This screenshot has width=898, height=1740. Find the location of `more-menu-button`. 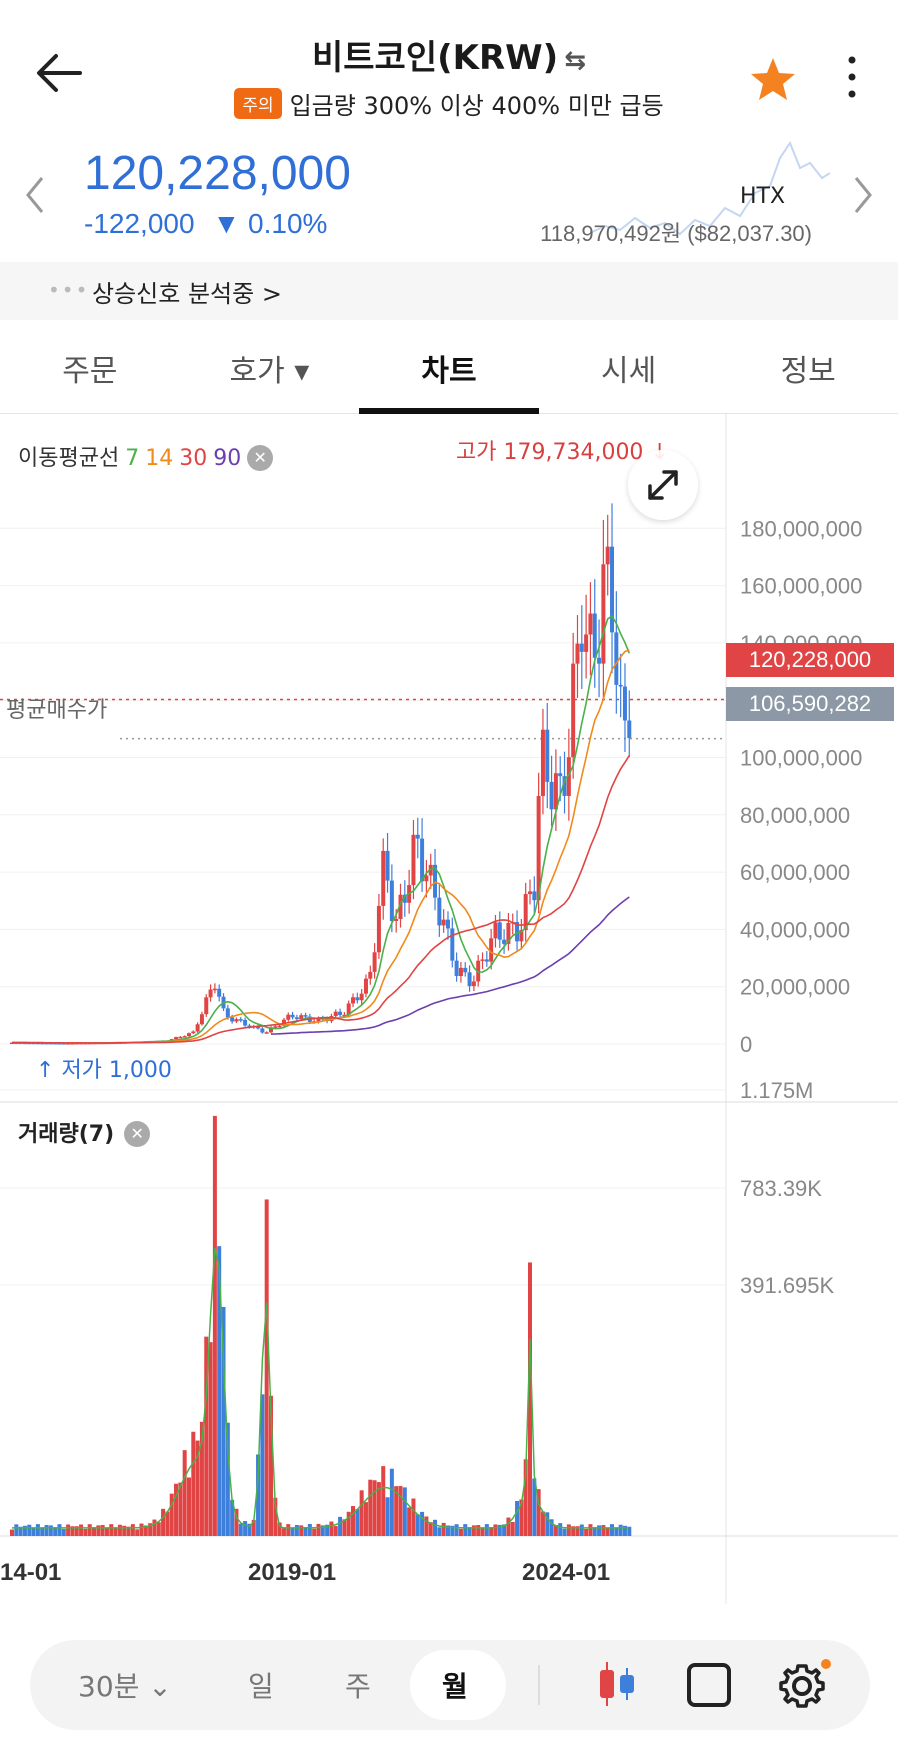

more-menu-button is located at coordinates (852, 77).